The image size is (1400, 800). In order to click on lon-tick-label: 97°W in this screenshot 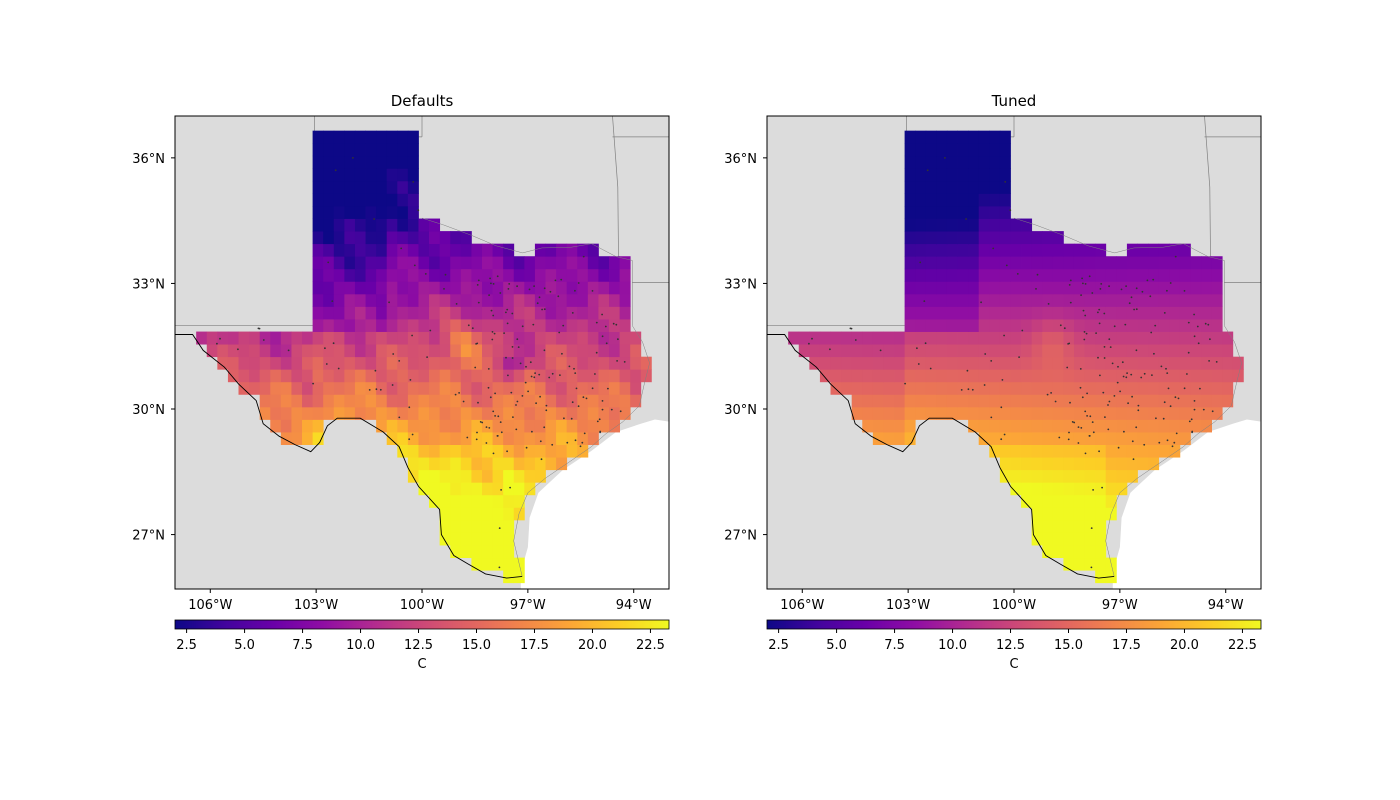, I will do `click(1120, 605)`.